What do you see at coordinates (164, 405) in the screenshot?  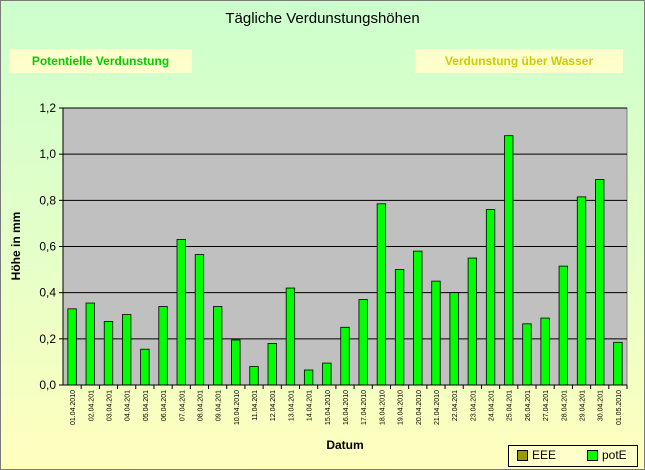 I see `x-tick-label: 06.04.201` at bounding box center [164, 405].